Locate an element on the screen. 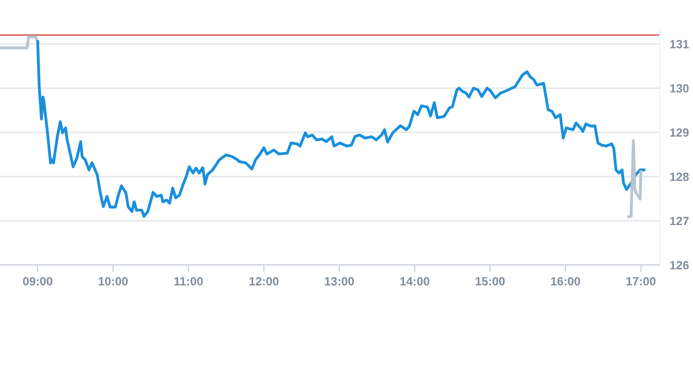  x-tick-label: 16:00 is located at coordinates (565, 281).